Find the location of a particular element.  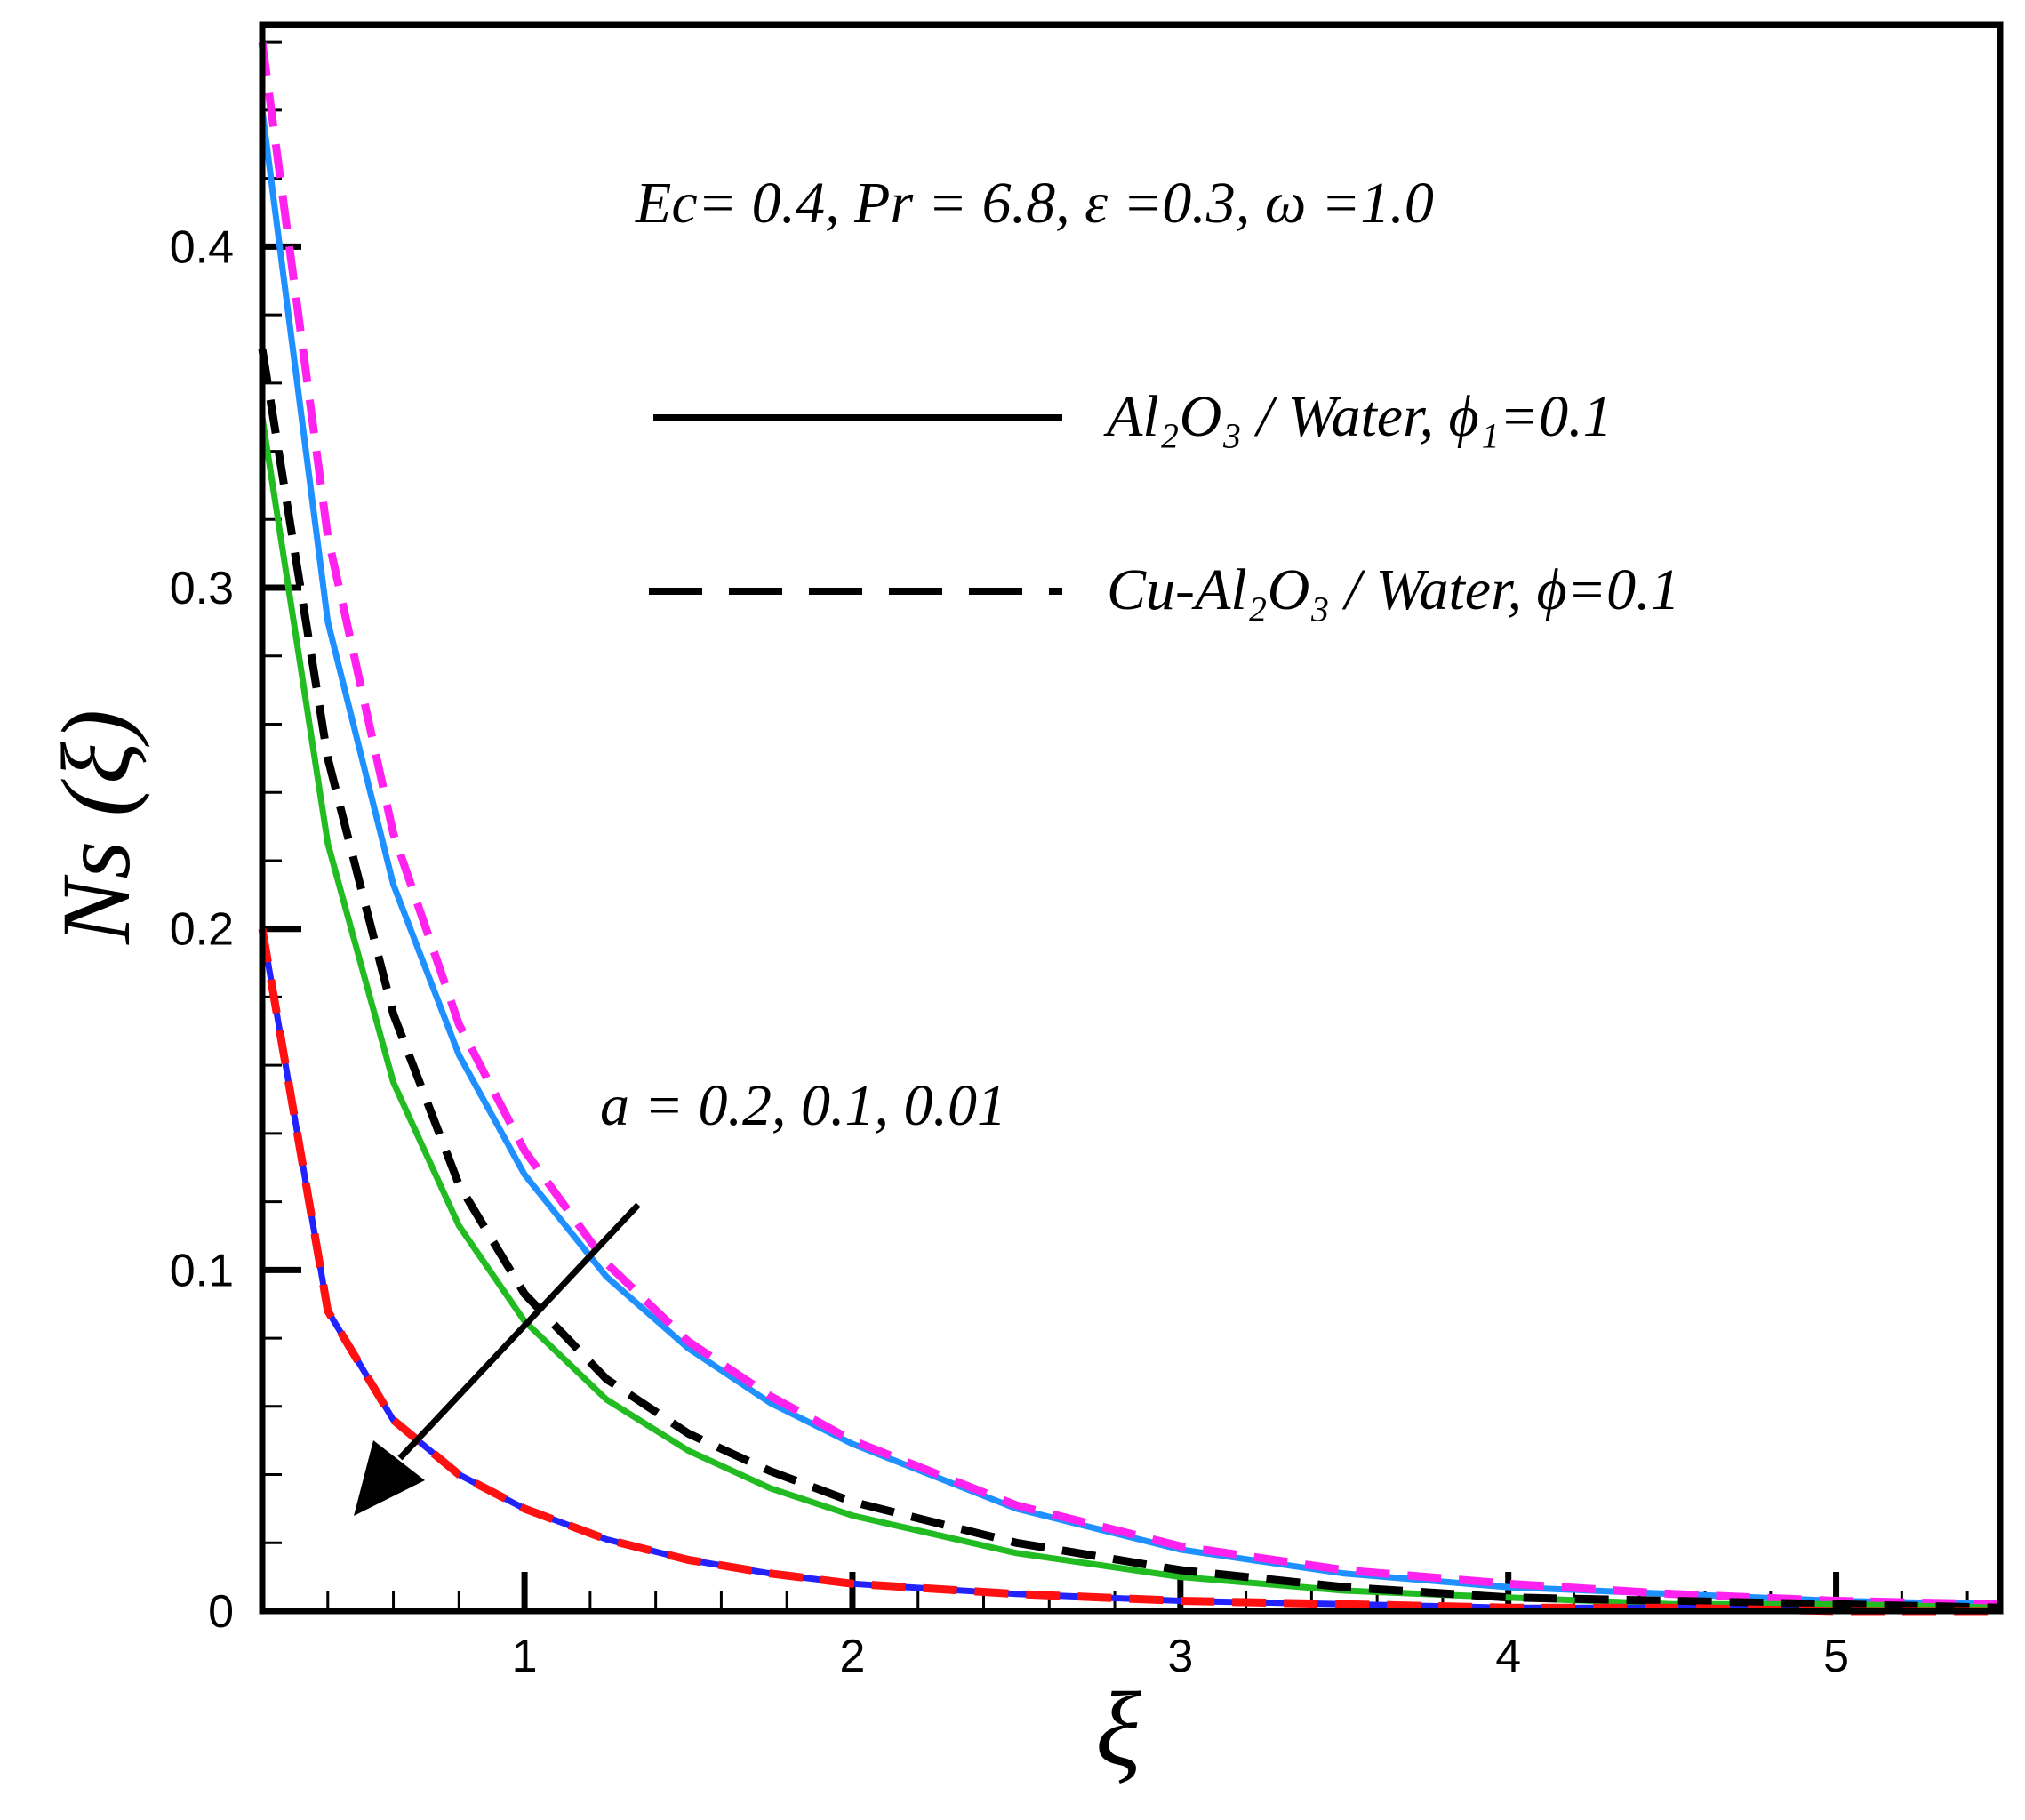

params-annotation: Ec= 0.4, Pr = 6.8, ε =0.3, ω =1.0 is located at coordinates (1034, 203).